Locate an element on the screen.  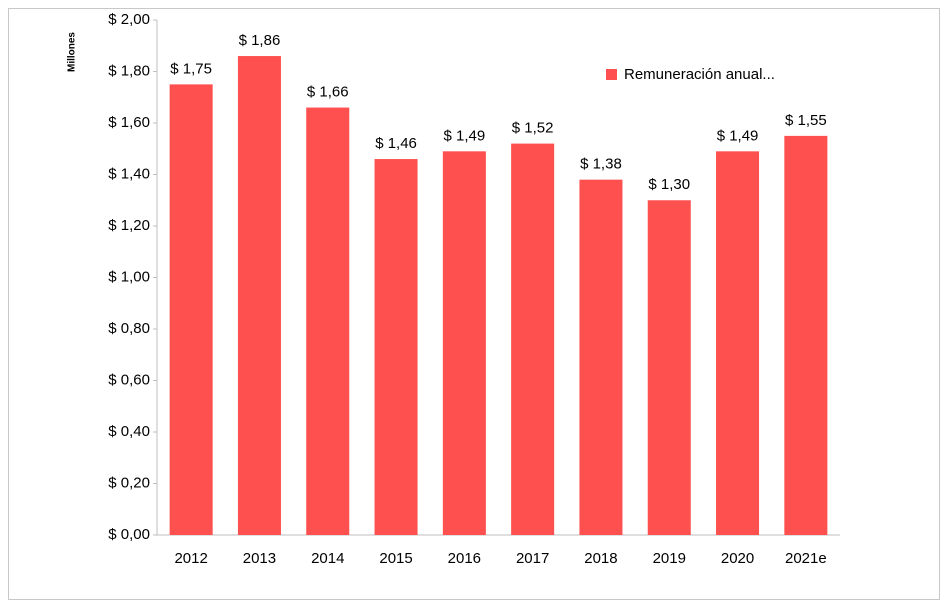
data-label: $ 1,30 is located at coordinates (669, 184).